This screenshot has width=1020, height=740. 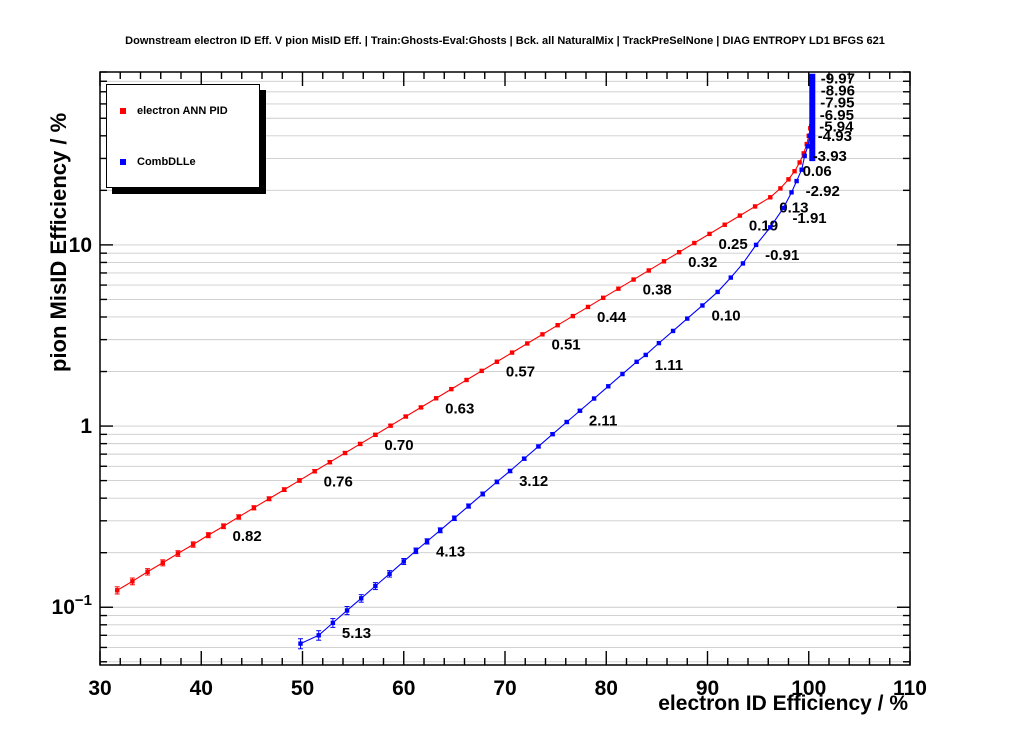 I want to click on svg-text: 90, so click(x=707, y=688).